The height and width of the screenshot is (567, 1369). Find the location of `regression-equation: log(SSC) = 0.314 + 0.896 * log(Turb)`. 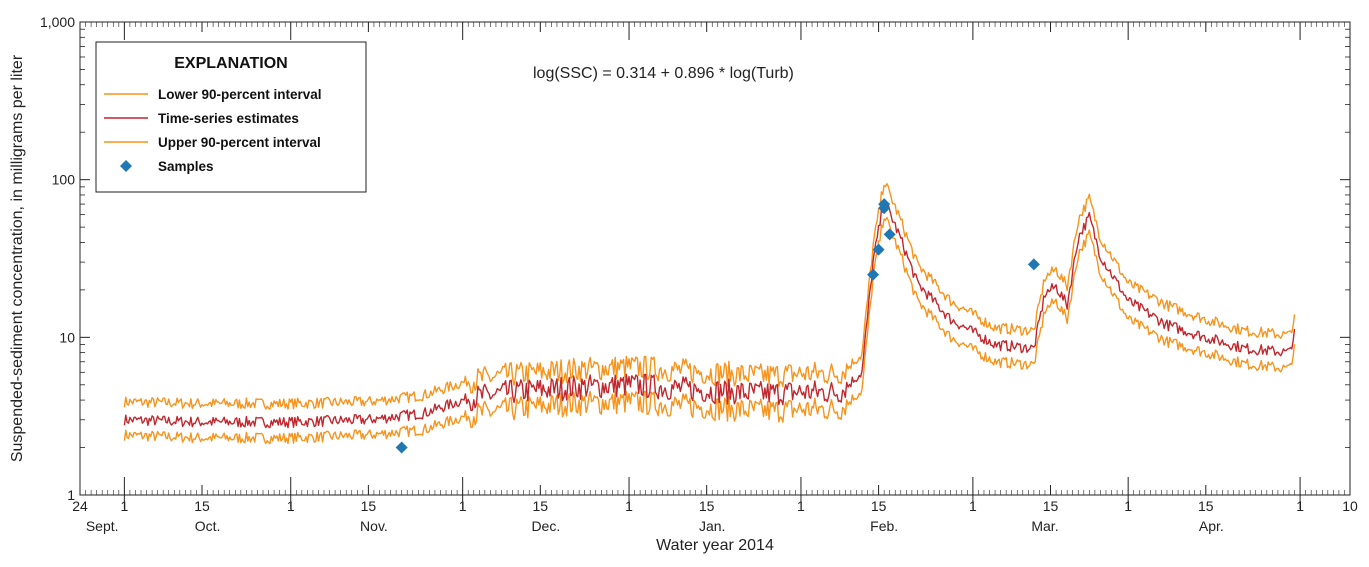

regression-equation: log(SSC) = 0.314 + 0.896 * log(Turb) is located at coordinates (663, 73).